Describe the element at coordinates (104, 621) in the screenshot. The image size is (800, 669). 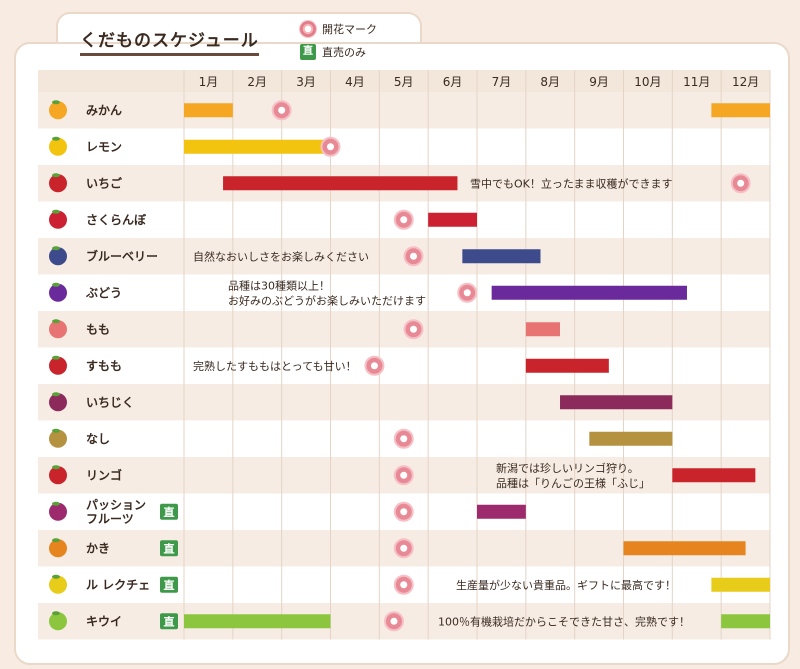
I see `fruit-name: キウイ` at that location.